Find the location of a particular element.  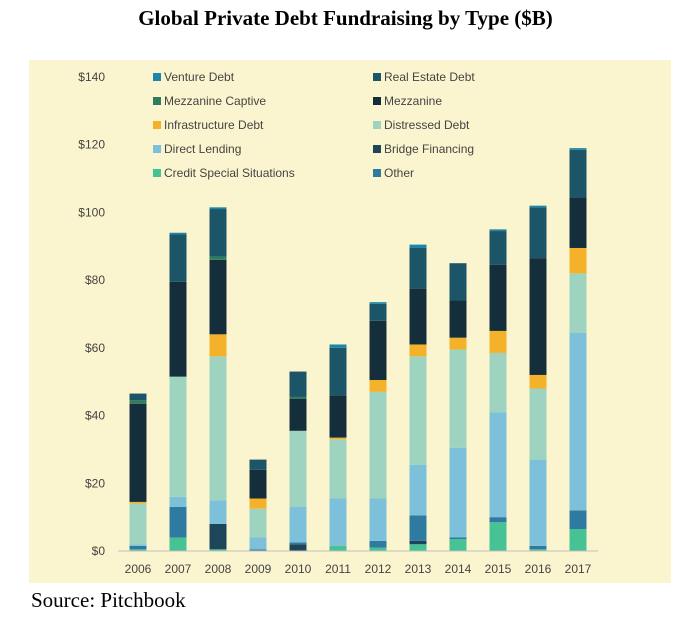

bar-segment-other-2009 is located at coordinates (258, 550).